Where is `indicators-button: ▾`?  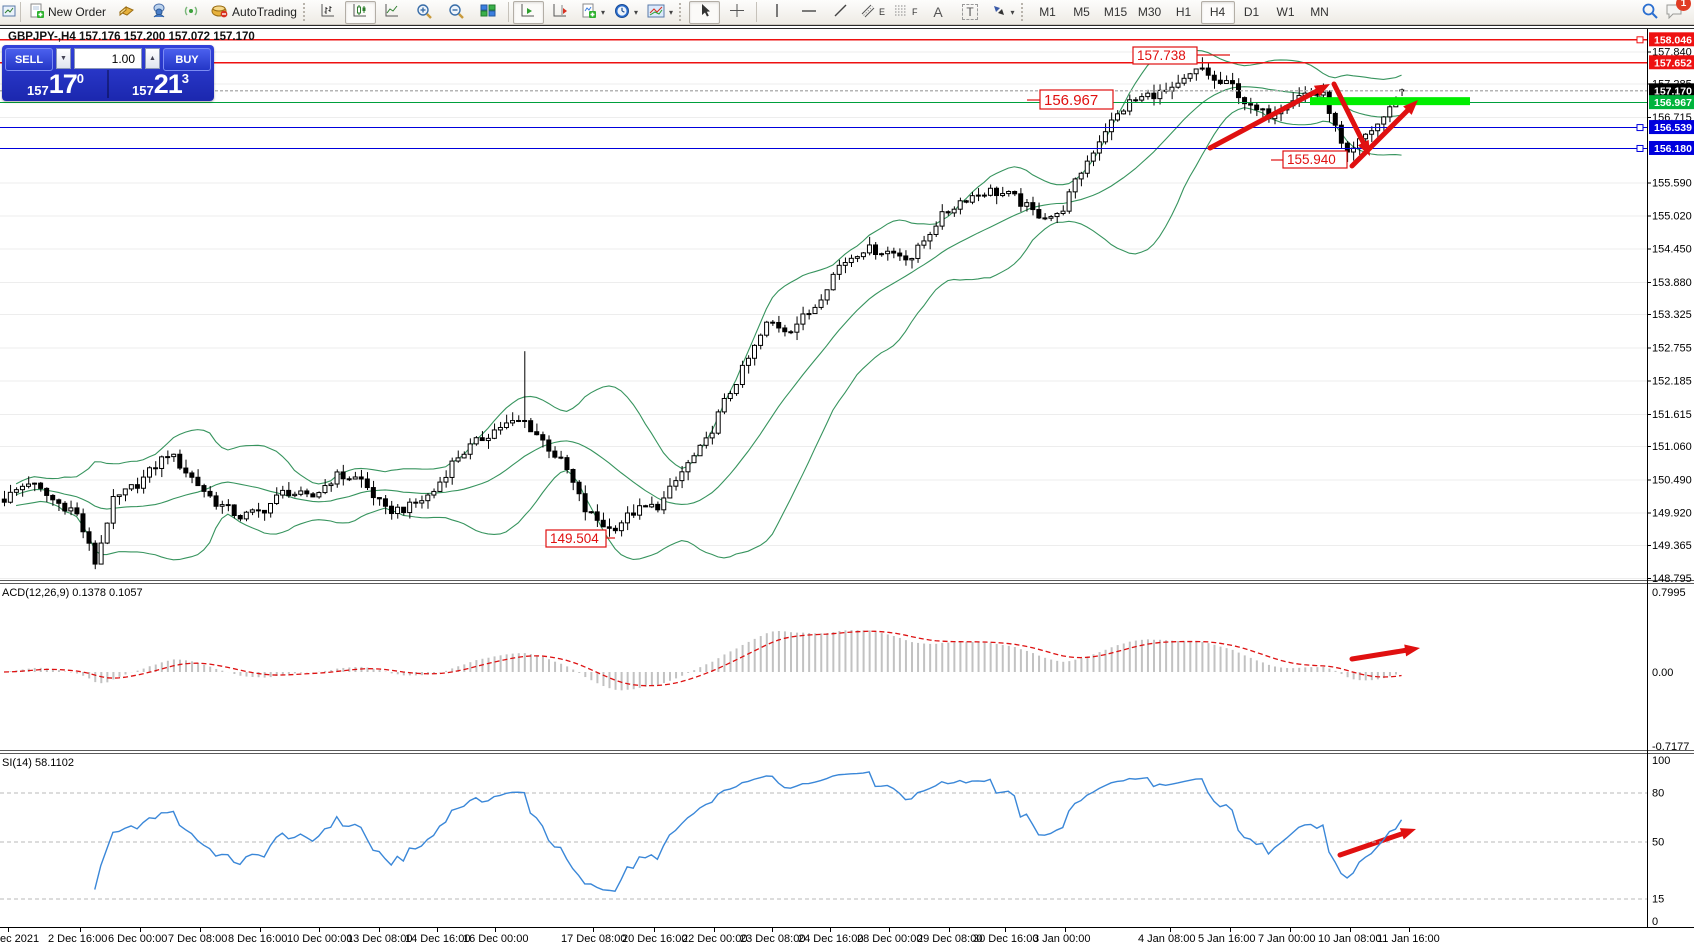 indicators-button: ▾ is located at coordinates (593, 12).